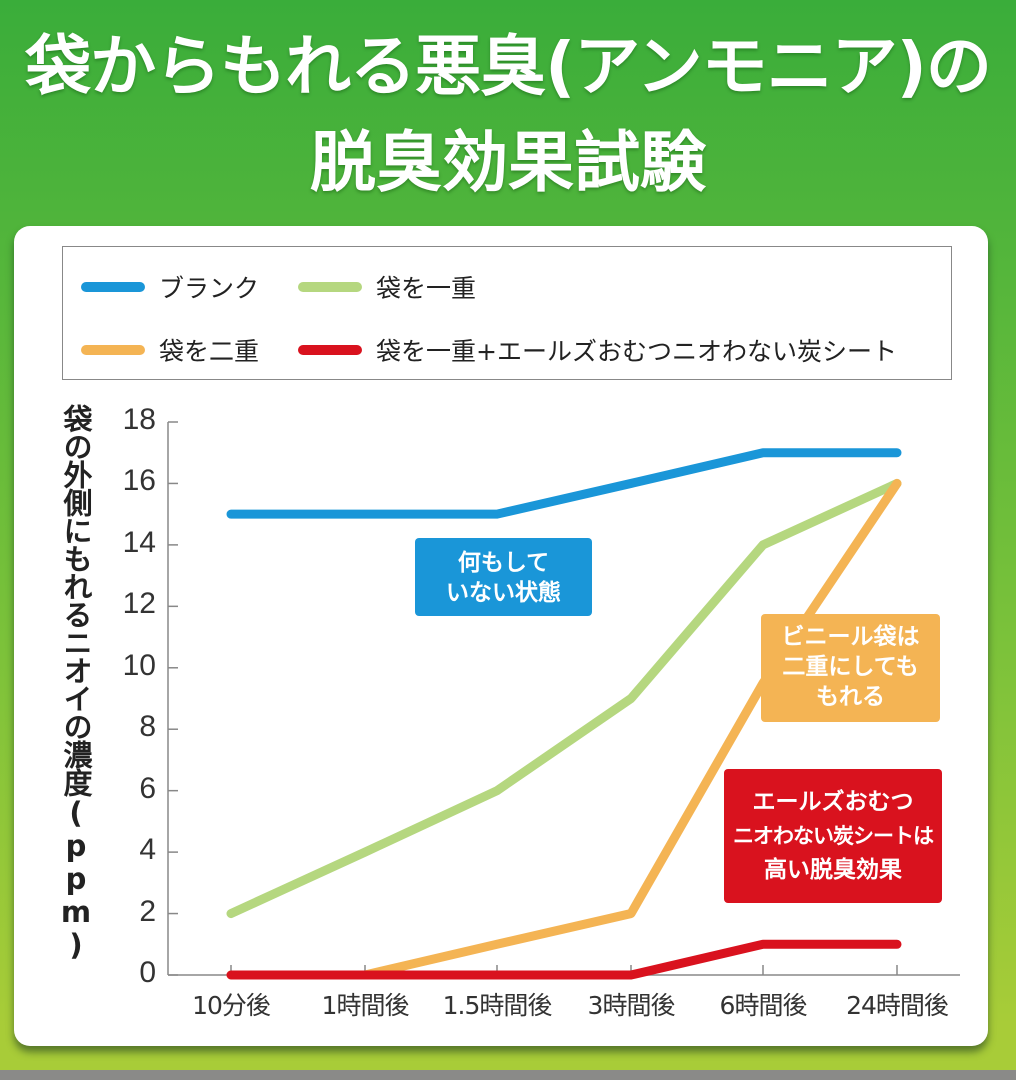 The height and width of the screenshot is (1080, 1016). I want to click on y-tick-label: 10, so click(139, 665).